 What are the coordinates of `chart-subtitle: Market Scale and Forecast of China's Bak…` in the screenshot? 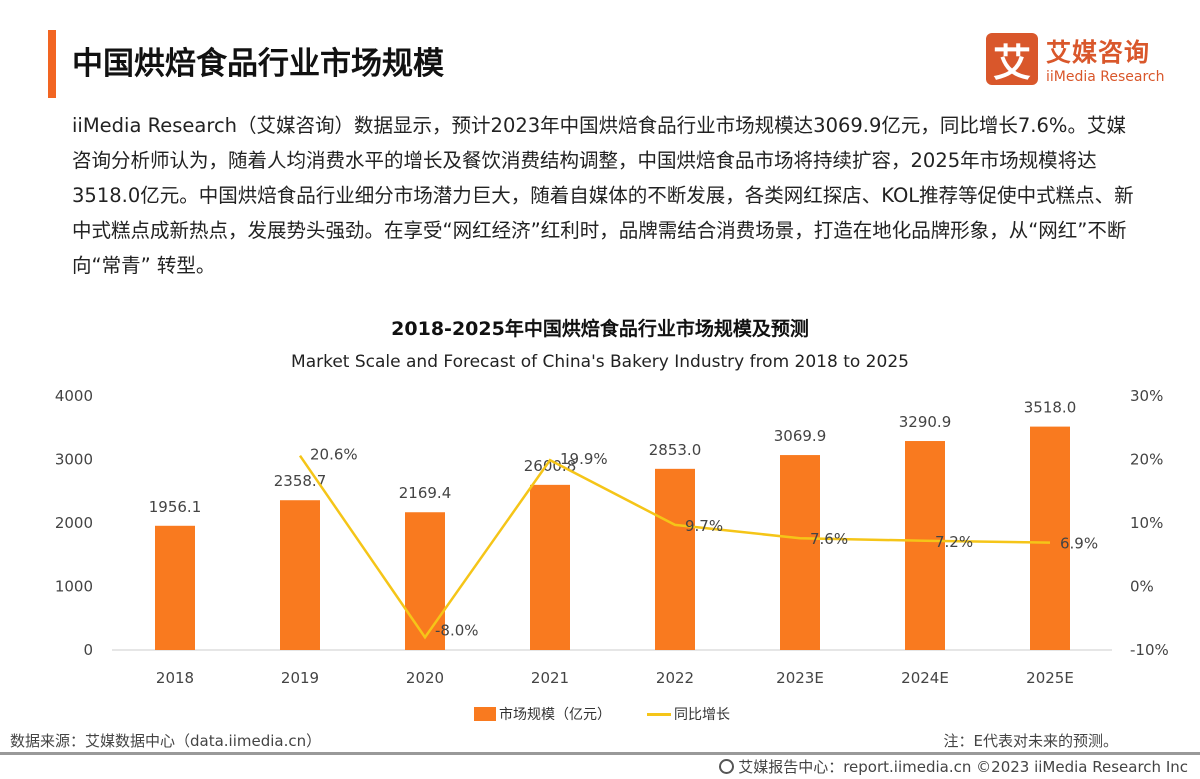 It's located at (600, 362).